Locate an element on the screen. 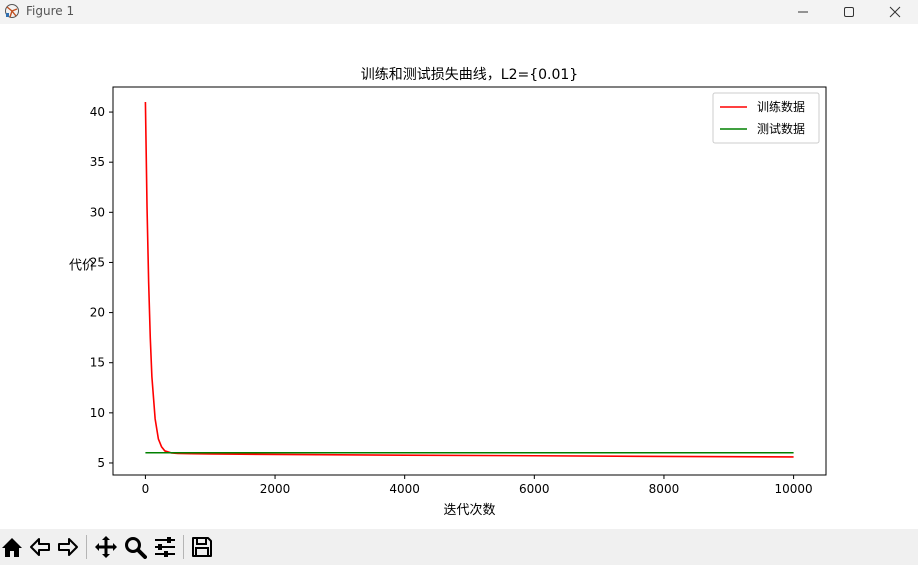 This screenshot has width=918, height=565. y-tick-label: 25 is located at coordinates (97, 262).